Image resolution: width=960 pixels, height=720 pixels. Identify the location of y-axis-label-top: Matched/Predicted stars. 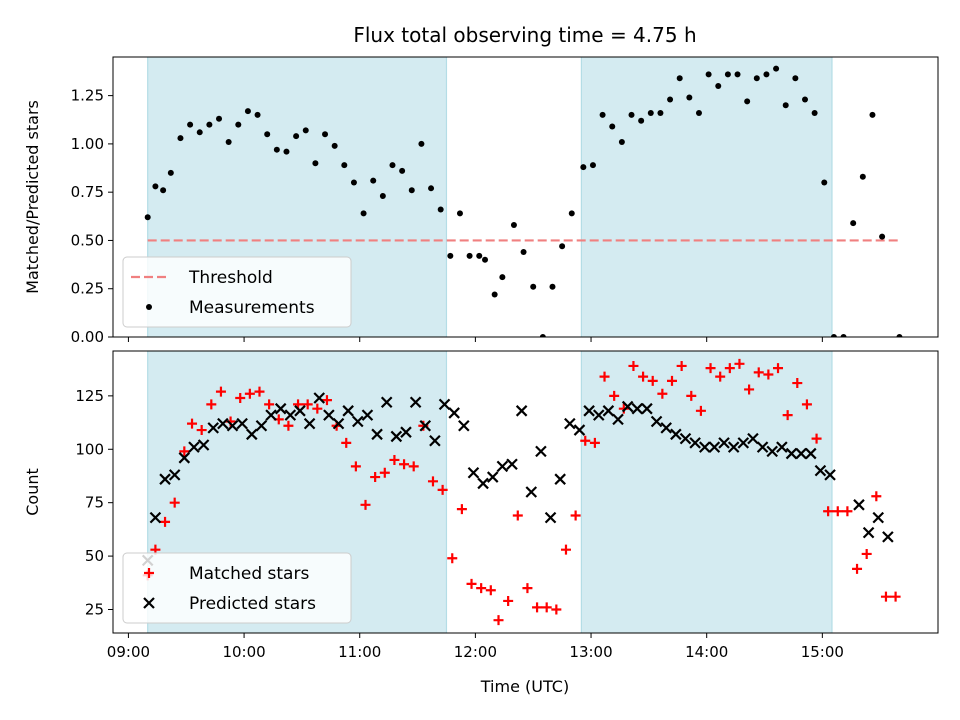
(32, 197).